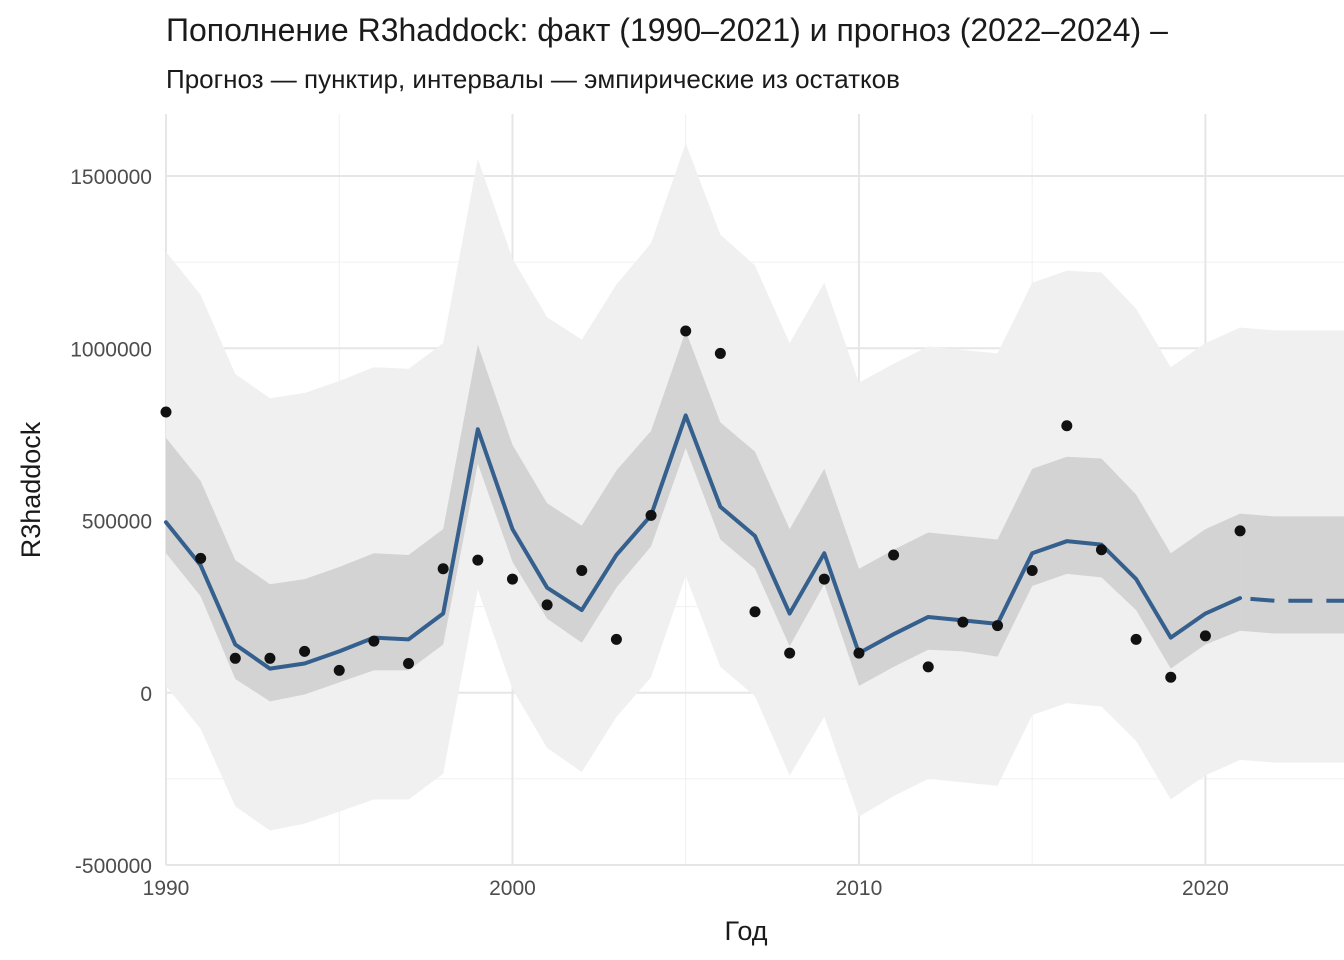 The width and height of the screenshot is (1344, 960). I want to click on x-tick-label: 1990, so click(166, 888).